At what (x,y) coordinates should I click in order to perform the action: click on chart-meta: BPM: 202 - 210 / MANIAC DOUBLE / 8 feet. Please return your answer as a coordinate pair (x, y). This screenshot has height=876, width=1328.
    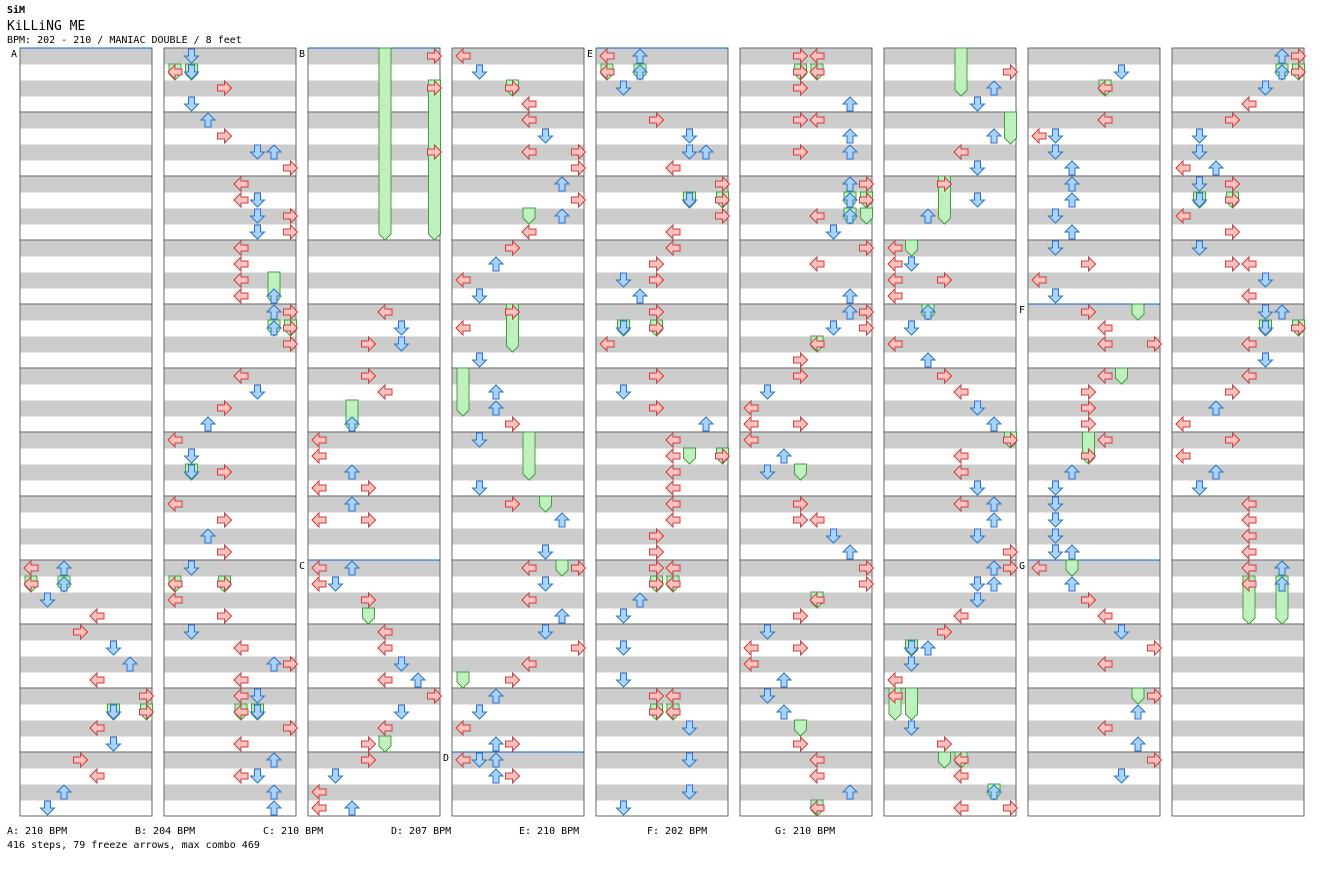
    Looking at the image, I should click on (124, 40).